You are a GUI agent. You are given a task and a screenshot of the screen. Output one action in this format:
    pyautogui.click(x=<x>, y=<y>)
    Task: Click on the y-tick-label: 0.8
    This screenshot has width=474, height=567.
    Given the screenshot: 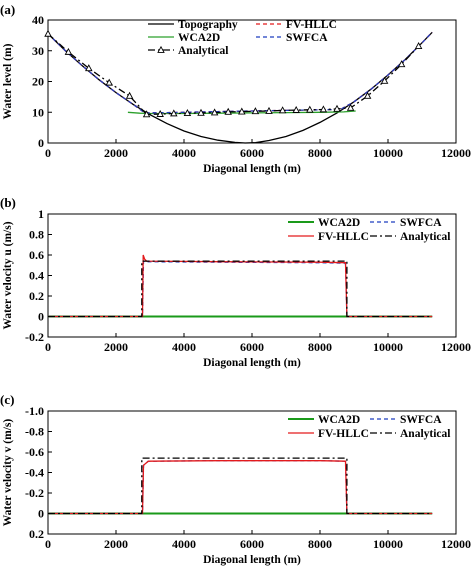 What is the action you would take?
    pyautogui.click(x=36, y=235)
    